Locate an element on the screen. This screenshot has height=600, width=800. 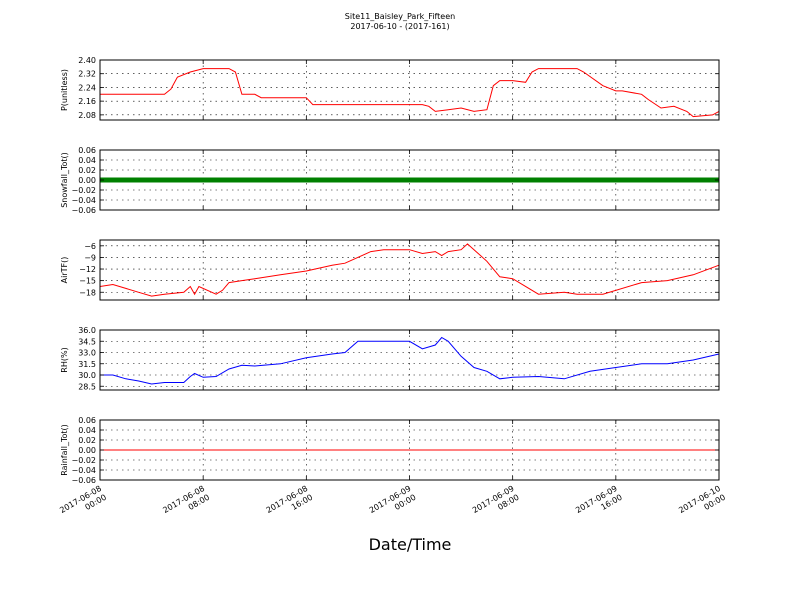
x-tick-label: 2017-06-0808:00 is located at coordinates (186, 504).